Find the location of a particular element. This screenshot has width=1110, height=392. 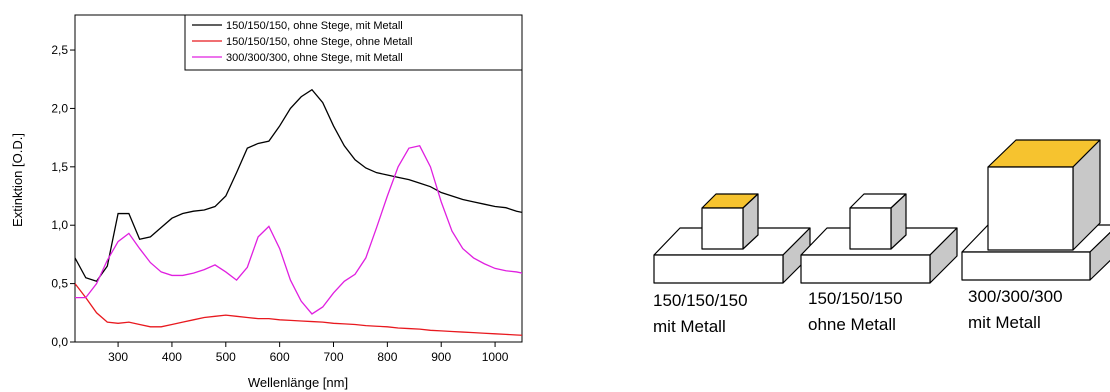

caption: ohne Metall is located at coordinates (852, 324).